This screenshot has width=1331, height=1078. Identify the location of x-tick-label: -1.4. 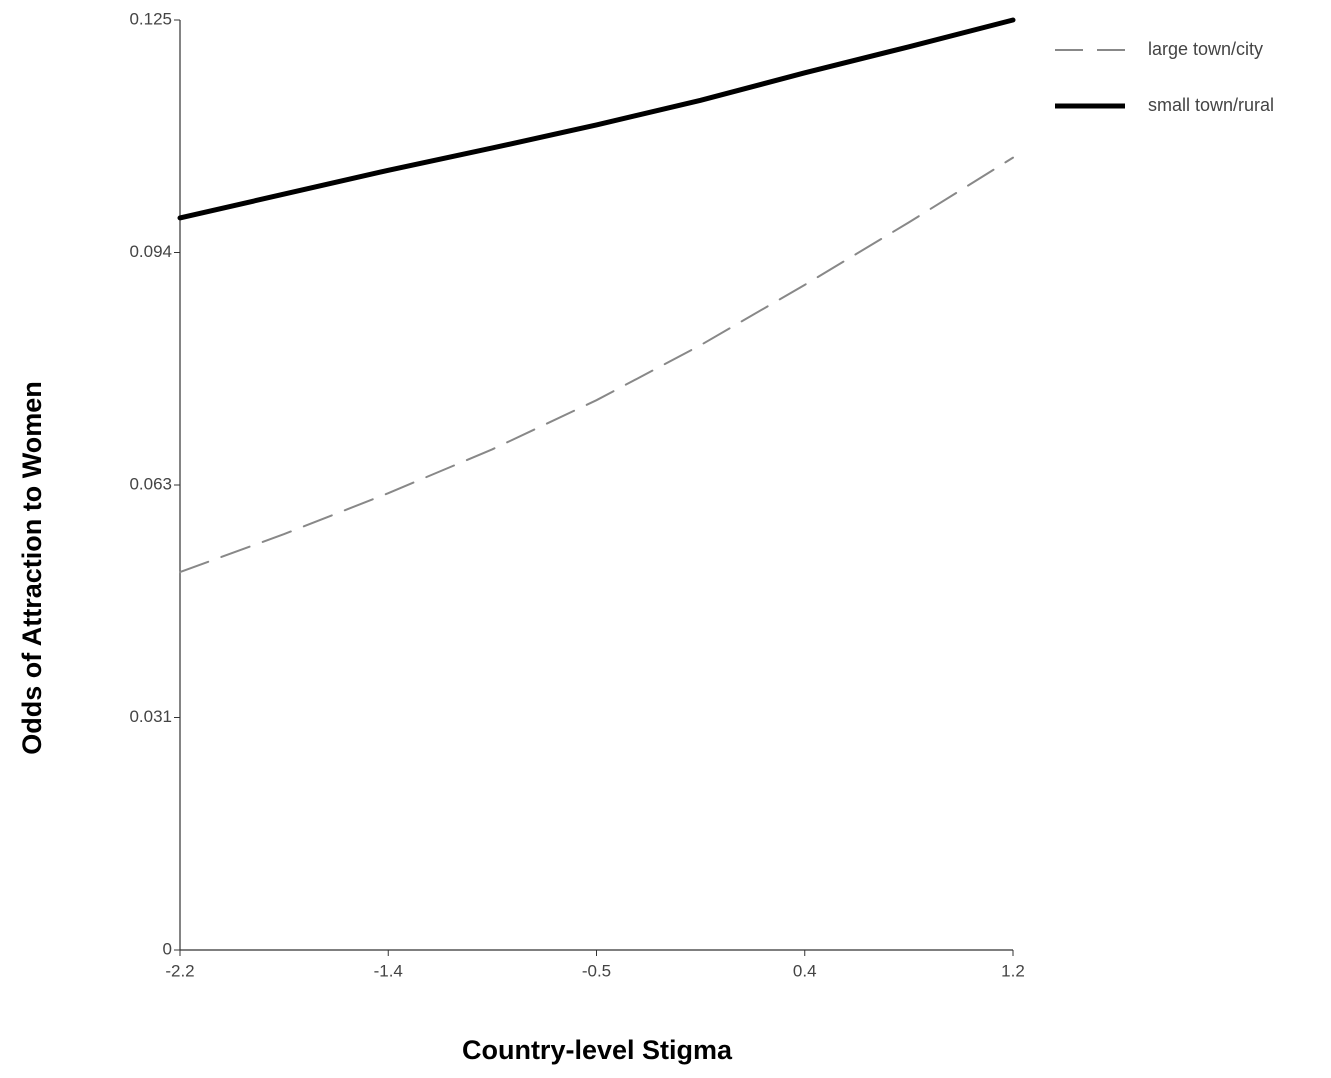
(388, 970).